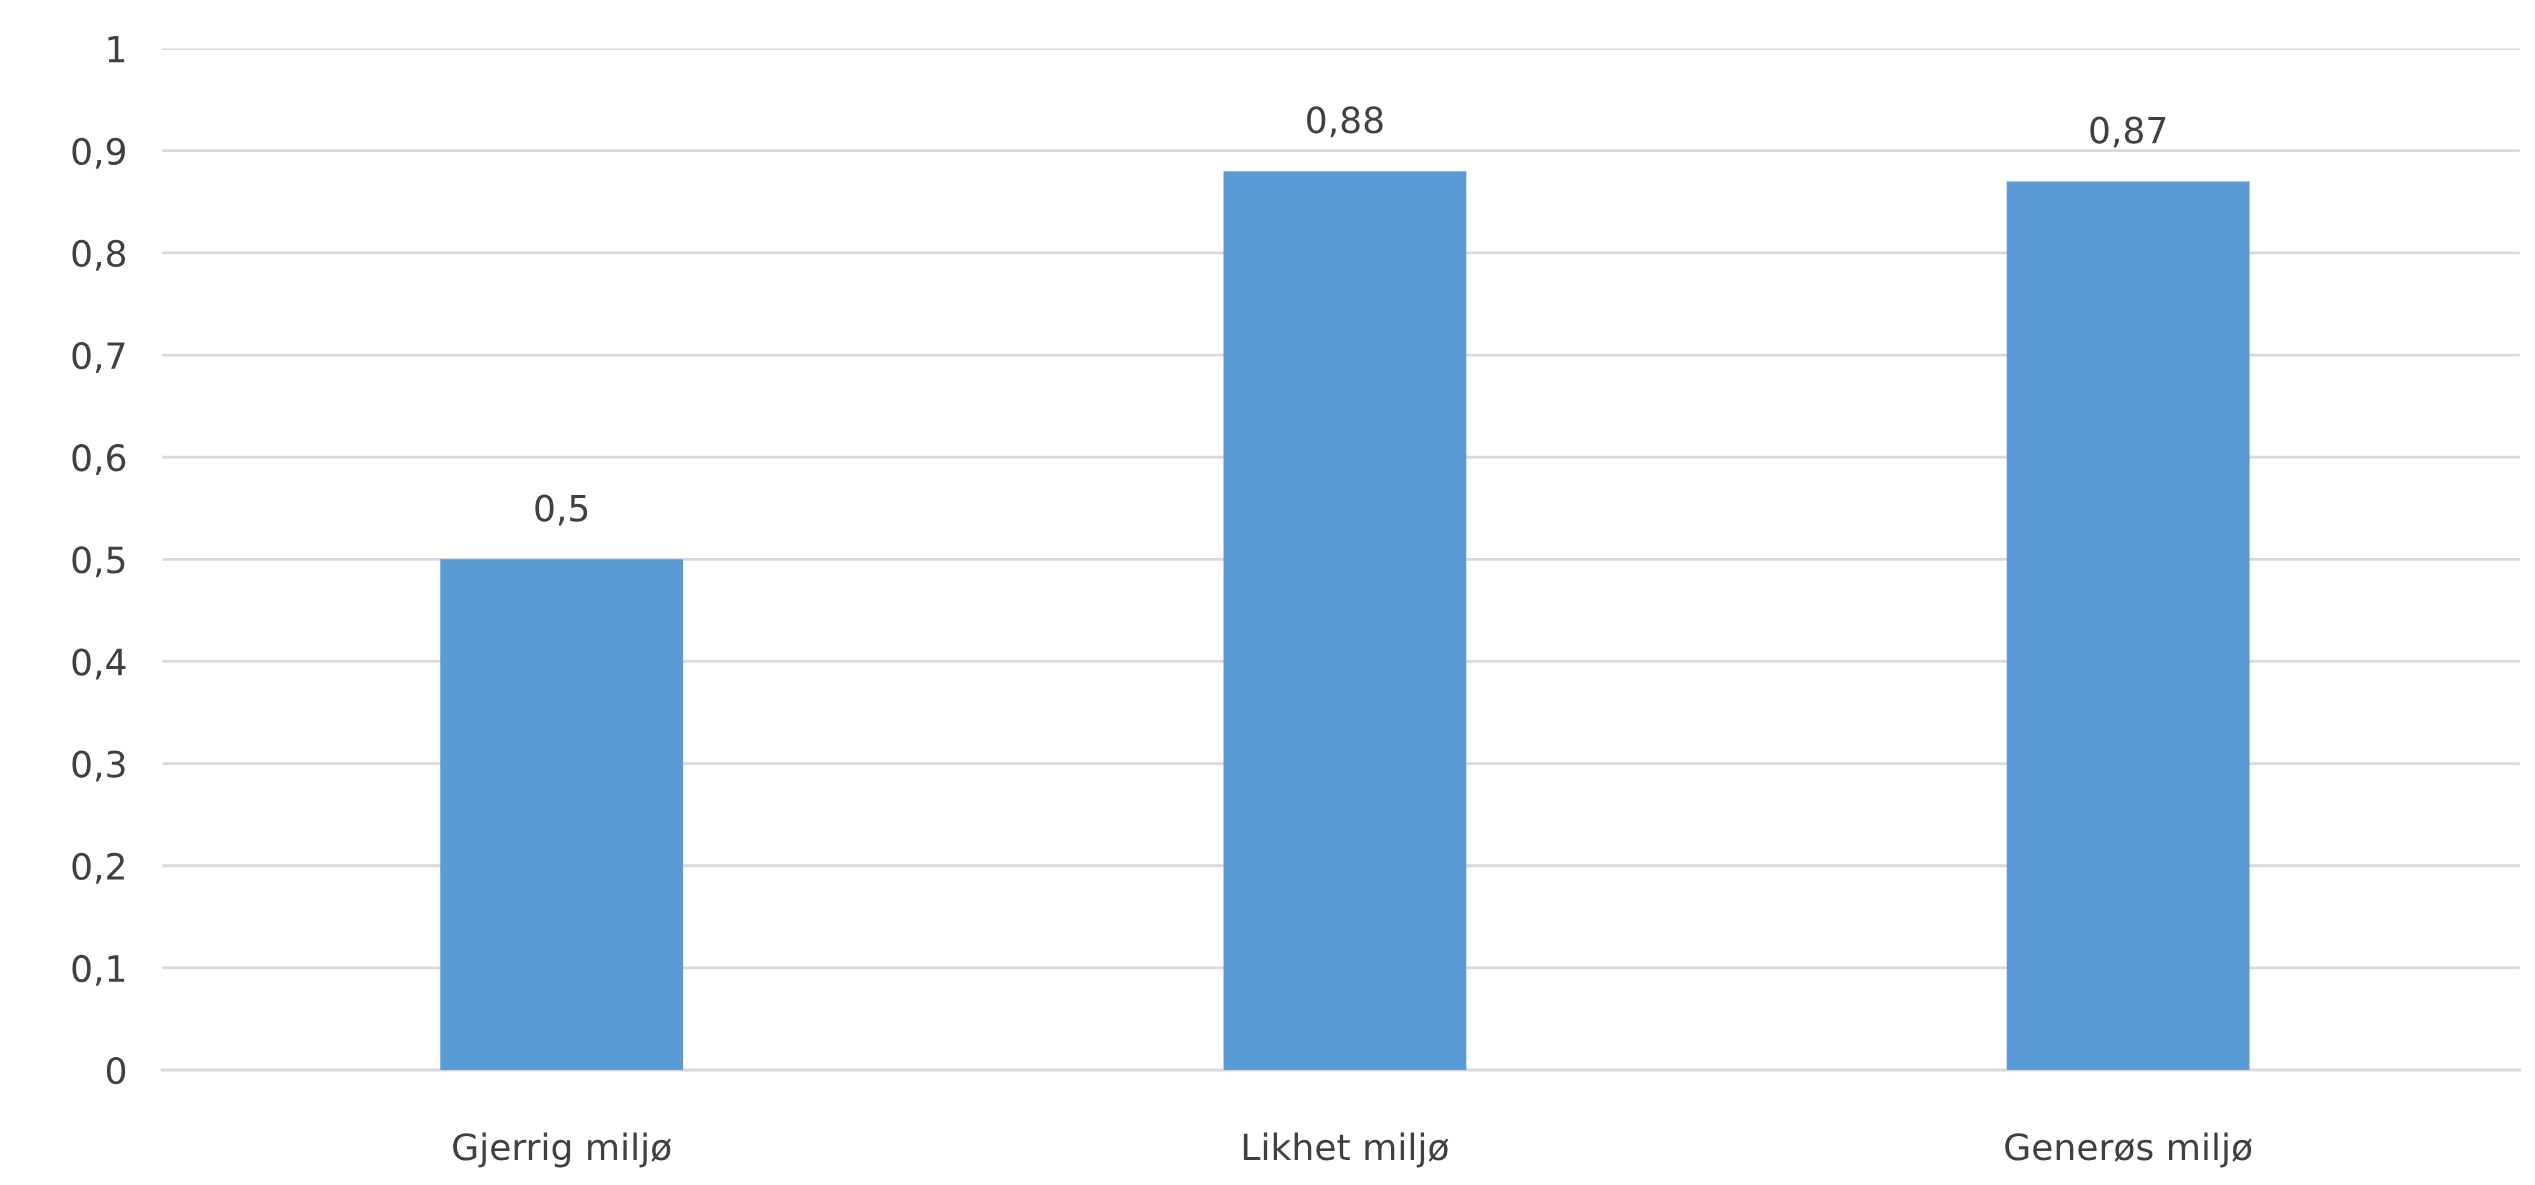 The image size is (2535, 1185). Describe the element at coordinates (116, 1070) in the screenshot. I see `y-tick-label: 0` at that location.